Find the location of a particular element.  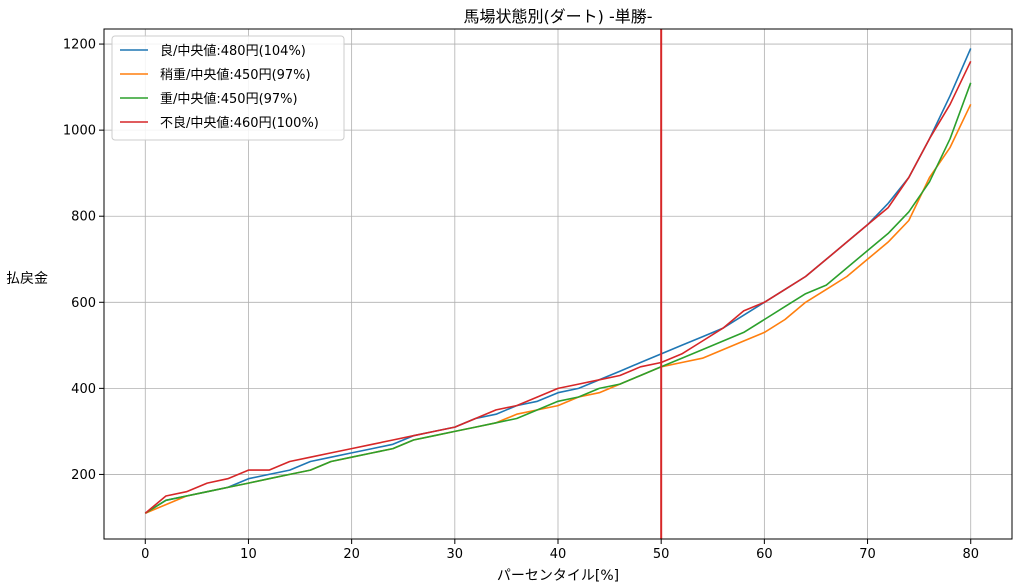

x-tick-label: 30 is located at coordinates (455, 554).